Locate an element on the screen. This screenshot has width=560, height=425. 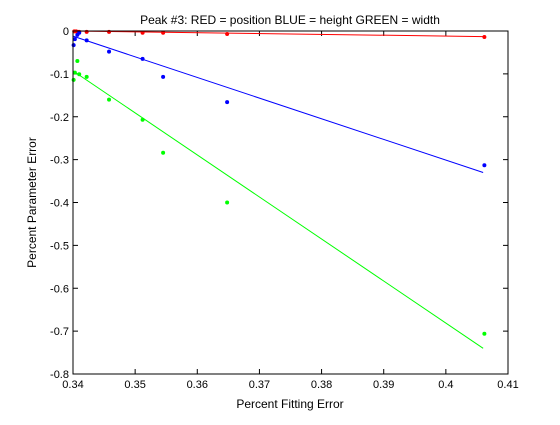
y-tick-label: -0.5 is located at coordinates (59, 246).